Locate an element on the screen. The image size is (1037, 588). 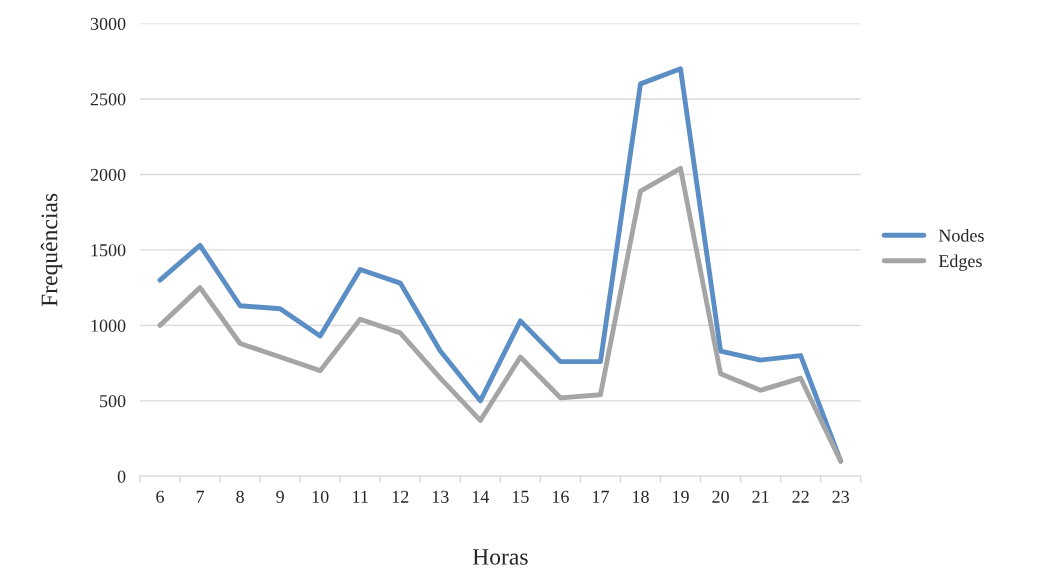
y-axis-title: Frequências is located at coordinates (51, 250).